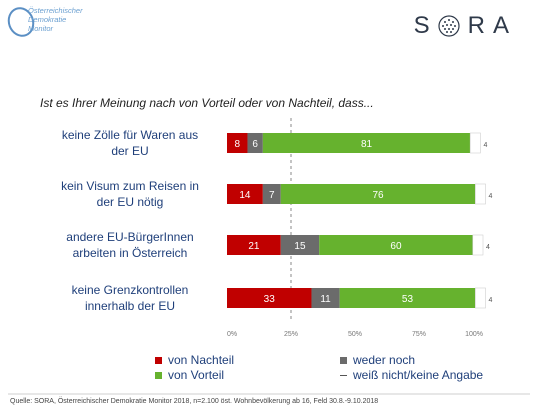  I want to click on legend-item-weder: weder noch, so click(377, 360).